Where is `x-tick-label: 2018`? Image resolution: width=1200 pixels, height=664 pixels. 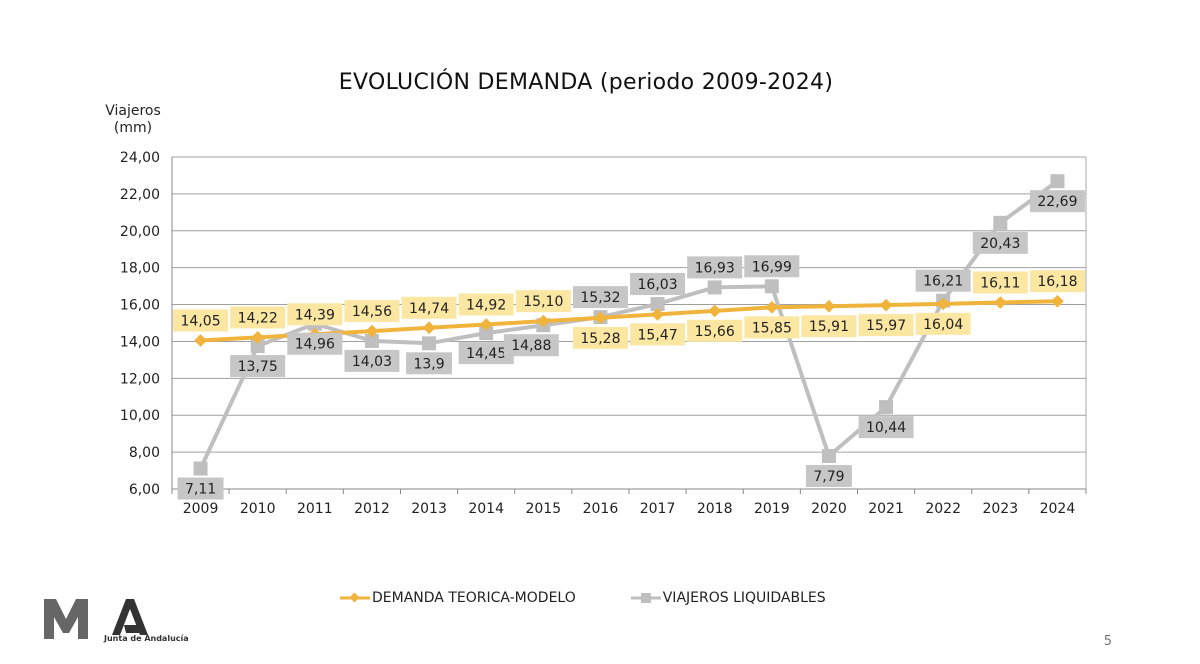 x-tick-label: 2018 is located at coordinates (715, 509).